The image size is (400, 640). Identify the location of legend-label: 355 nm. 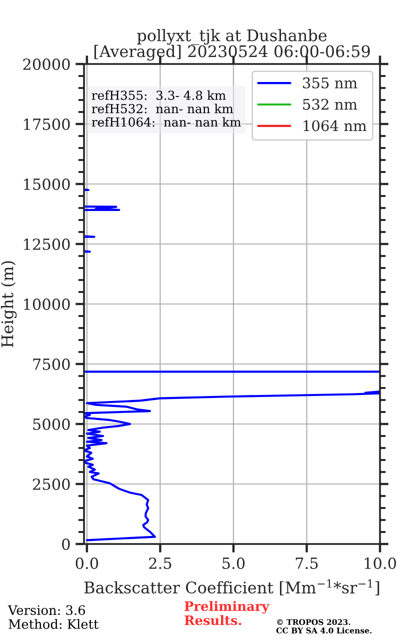
(330, 82).